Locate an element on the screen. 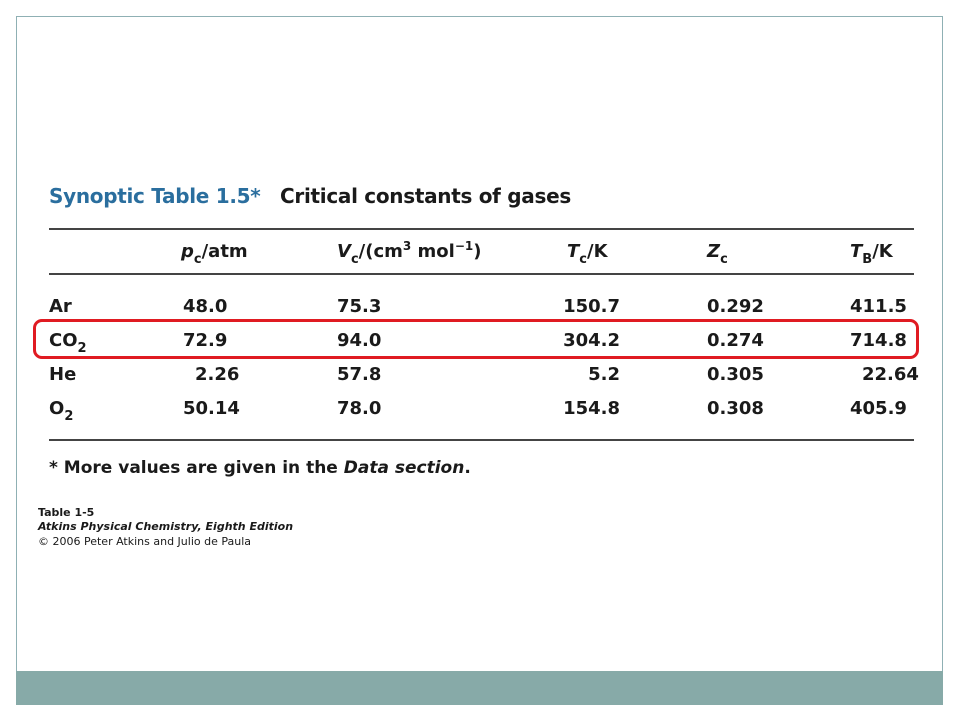 This screenshot has width=960, height=720. header-tc: Tc/K is located at coordinates (587, 254).